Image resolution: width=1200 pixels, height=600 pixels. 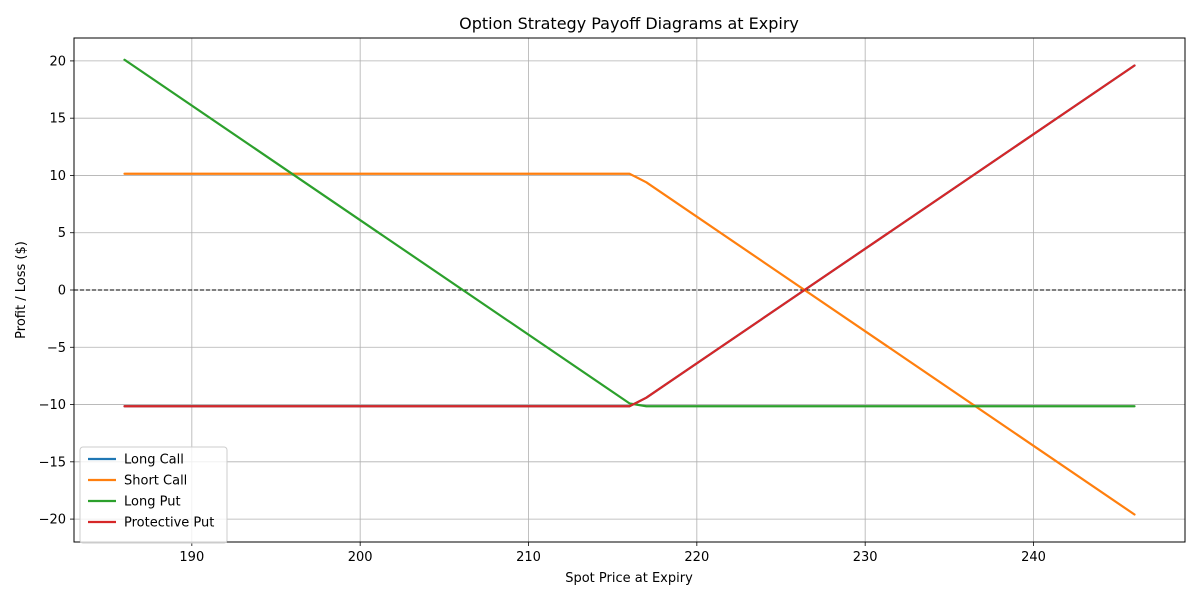 What do you see at coordinates (528, 557) in the screenshot?
I see `x-tick-label: 210` at bounding box center [528, 557].